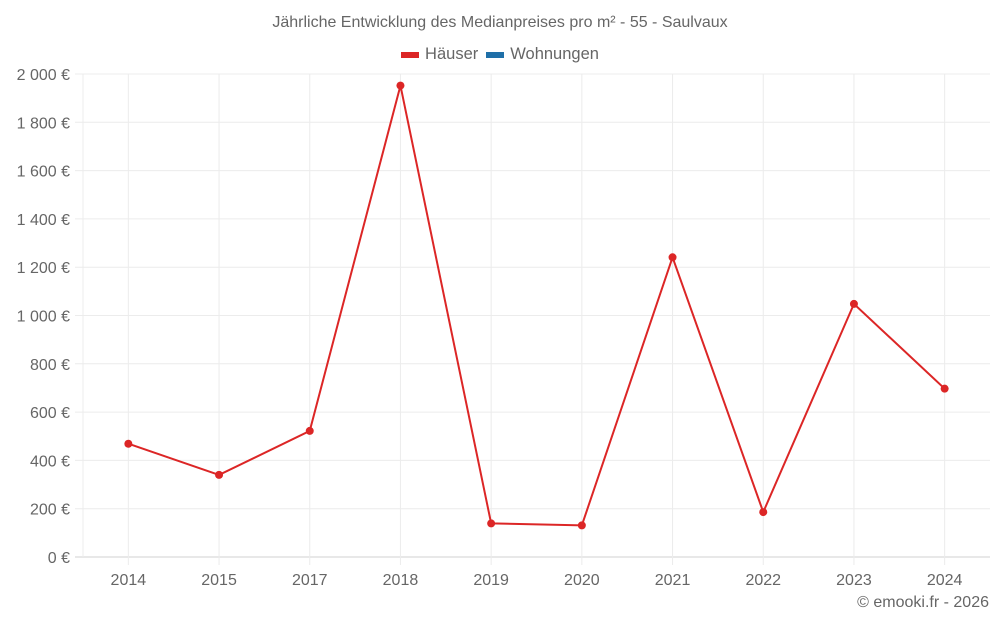  I want to click on x-tick-label: 2024, so click(945, 580).